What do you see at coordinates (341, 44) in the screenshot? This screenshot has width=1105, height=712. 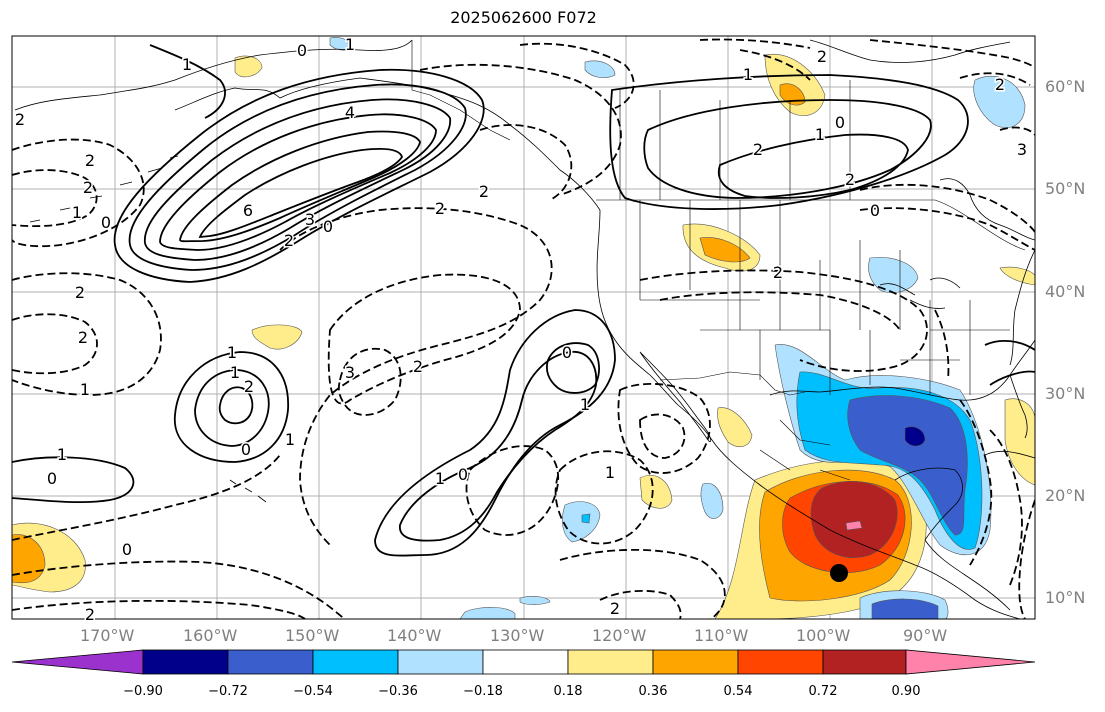 I see `fill-neg1-arctic` at bounding box center [341, 44].